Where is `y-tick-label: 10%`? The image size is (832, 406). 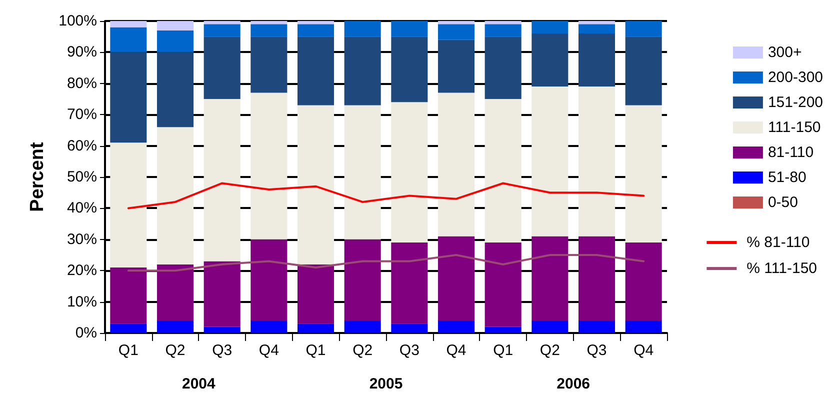
y-tick-label: 10% is located at coordinates (81, 301).